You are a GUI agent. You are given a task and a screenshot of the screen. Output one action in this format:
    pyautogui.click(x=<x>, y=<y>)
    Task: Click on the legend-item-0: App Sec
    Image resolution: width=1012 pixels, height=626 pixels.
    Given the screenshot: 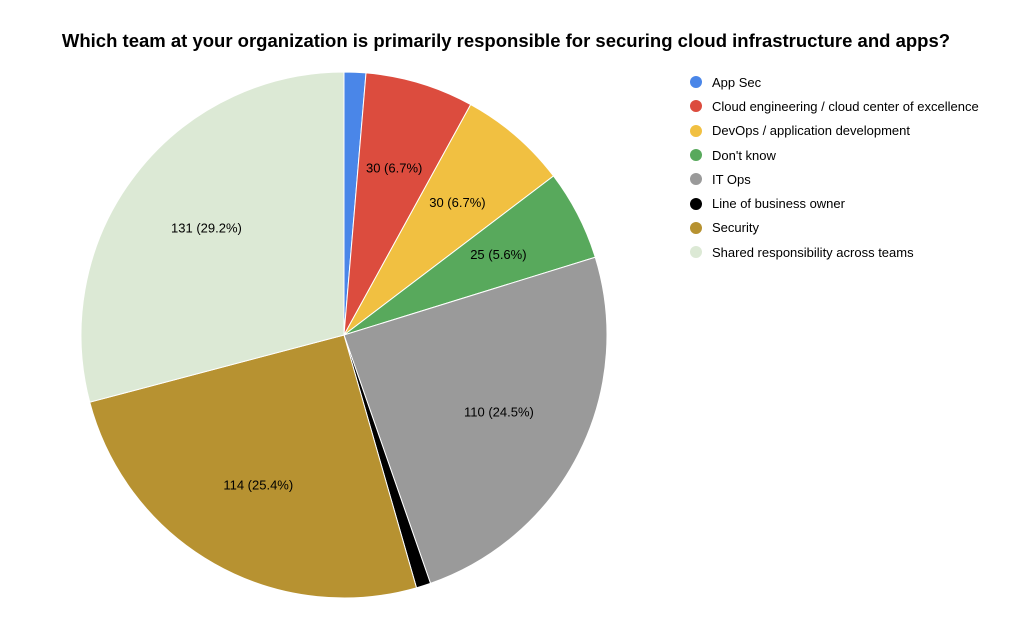 What is the action you would take?
    pyautogui.click(x=834, y=82)
    